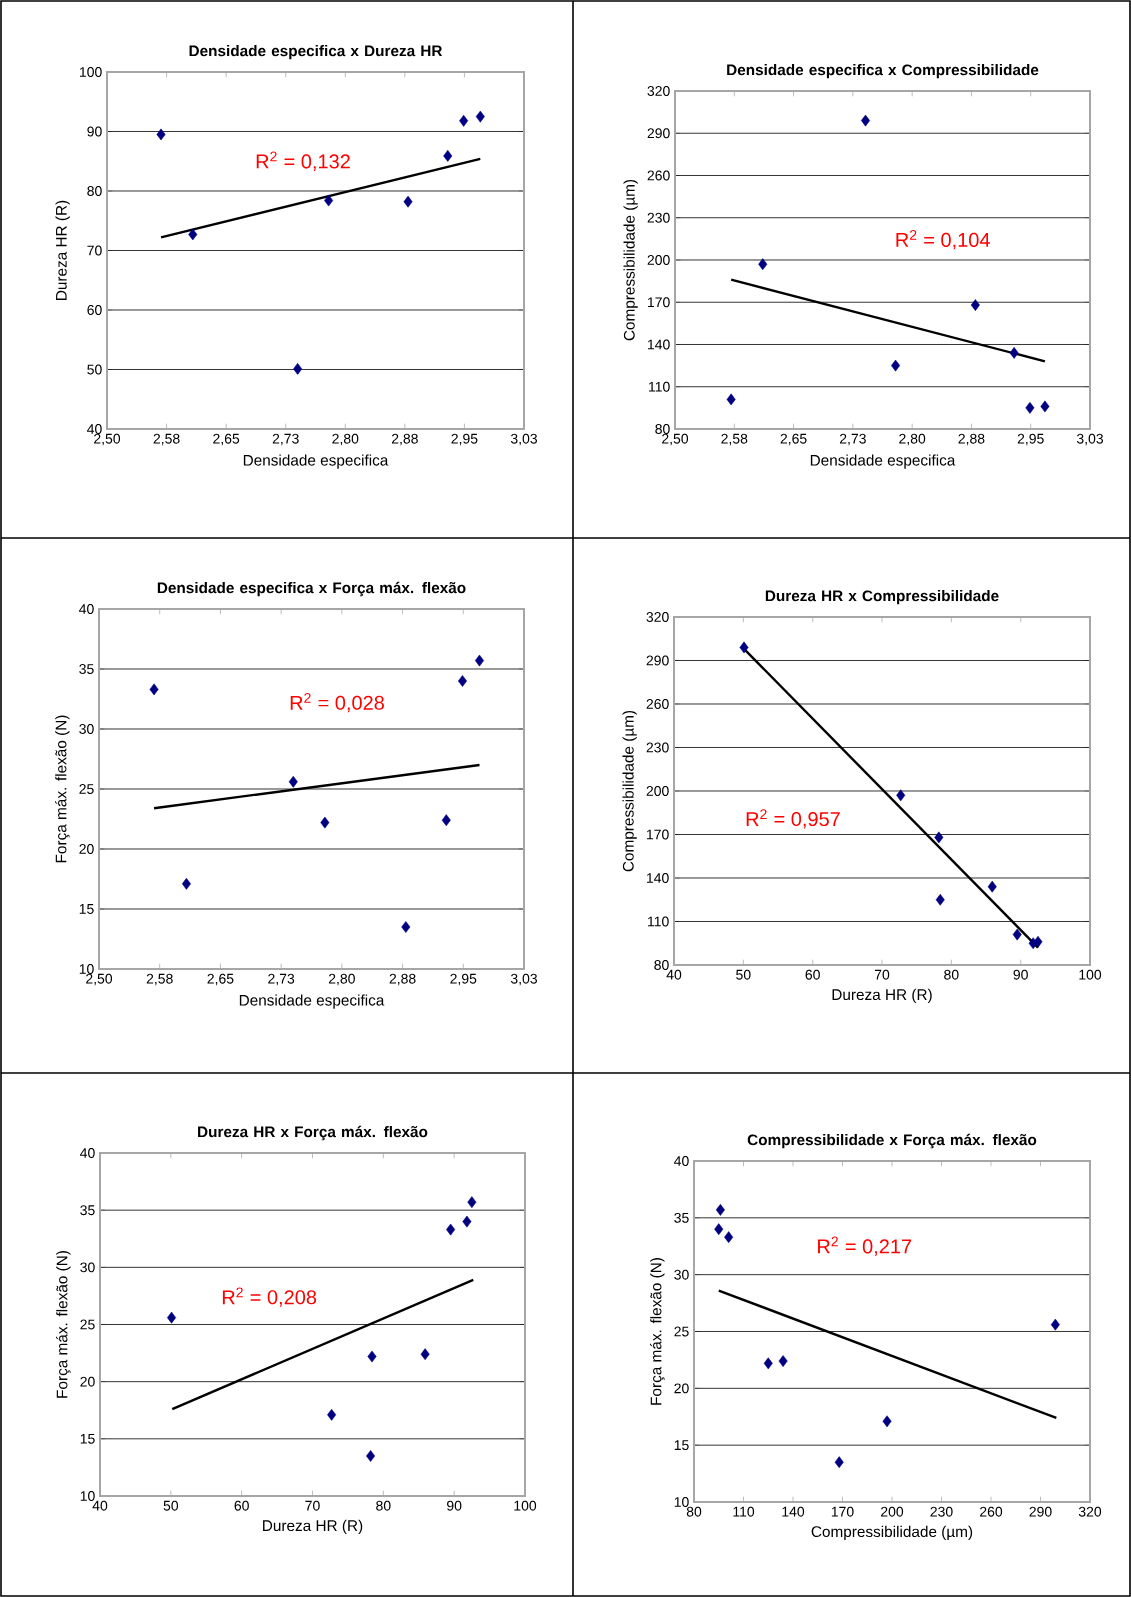  Describe the element at coordinates (883, 71) in the screenshot. I see `chart-title: Densidade especifica x Compressibilidade` at that location.